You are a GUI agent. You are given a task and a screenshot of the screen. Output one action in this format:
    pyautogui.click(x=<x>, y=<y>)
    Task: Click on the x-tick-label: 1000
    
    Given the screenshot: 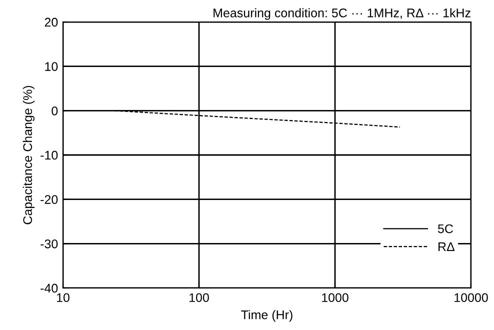 What is the action you would take?
    pyautogui.click(x=335, y=297)
    